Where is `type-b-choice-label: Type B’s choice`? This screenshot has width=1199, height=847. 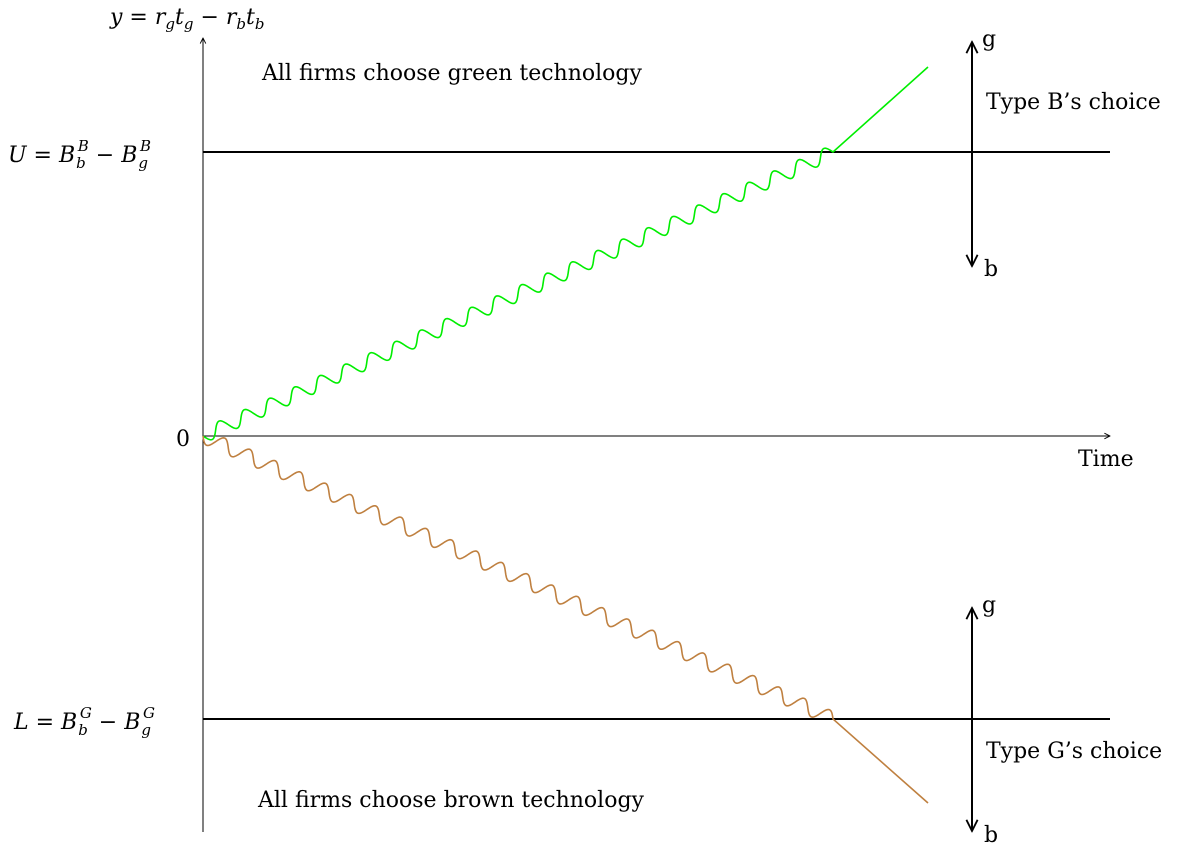 type-b-choice-label: Type B’s choice is located at coordinates (1073, 102).